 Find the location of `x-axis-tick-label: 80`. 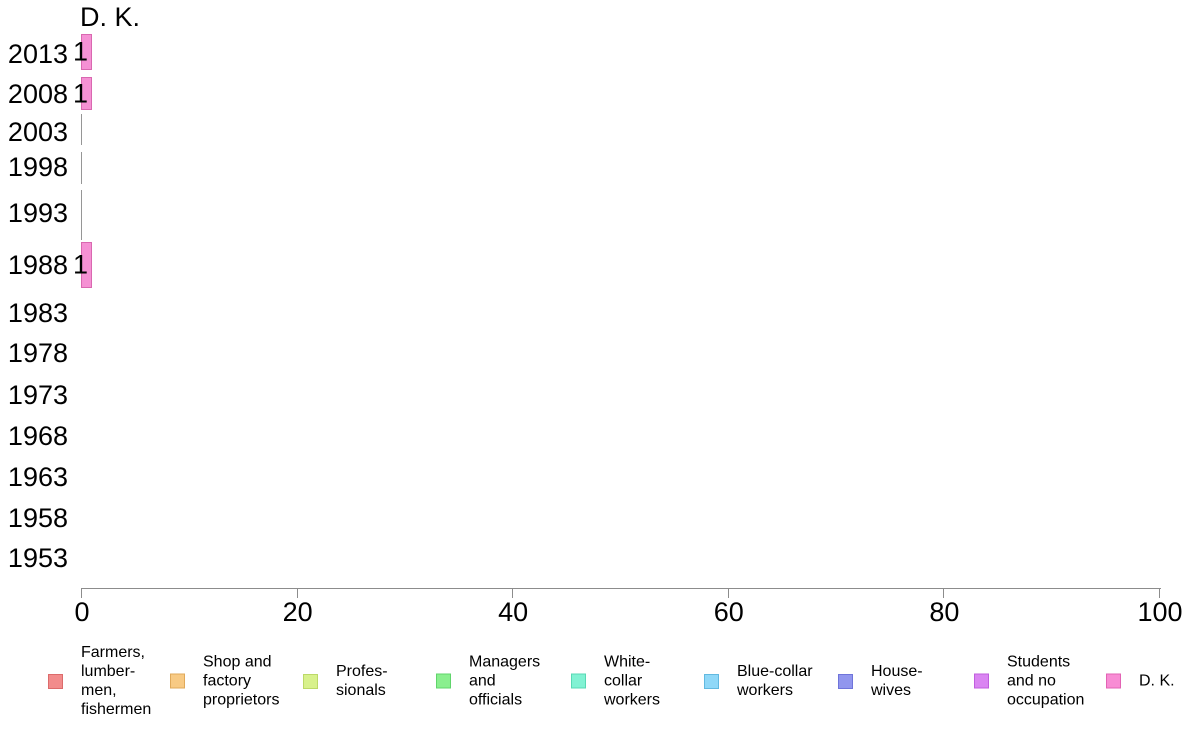

x-axis-tick-label: 80 is located at coordinates (944, 612).